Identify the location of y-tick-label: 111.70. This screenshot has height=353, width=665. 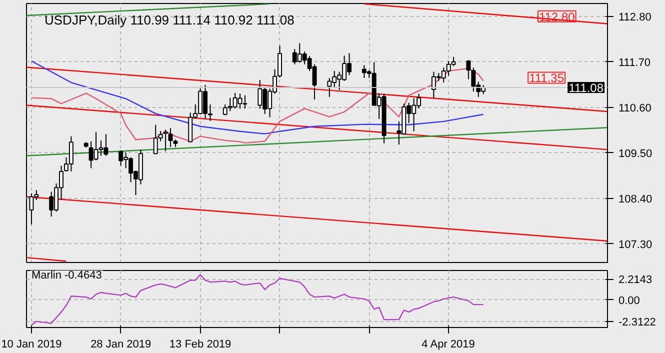
(634, 62).